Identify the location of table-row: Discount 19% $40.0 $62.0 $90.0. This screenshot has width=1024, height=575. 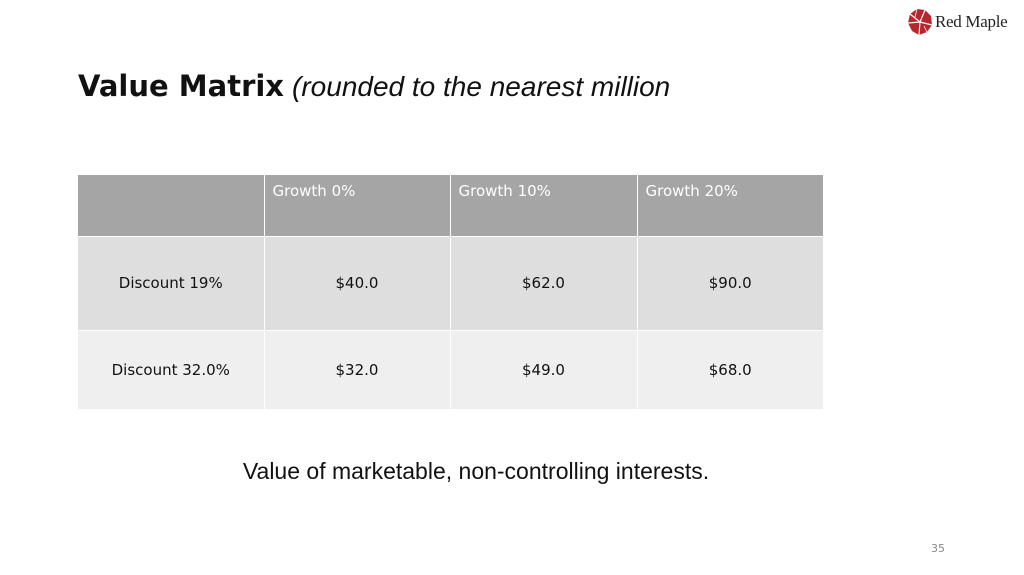
(450, 283).